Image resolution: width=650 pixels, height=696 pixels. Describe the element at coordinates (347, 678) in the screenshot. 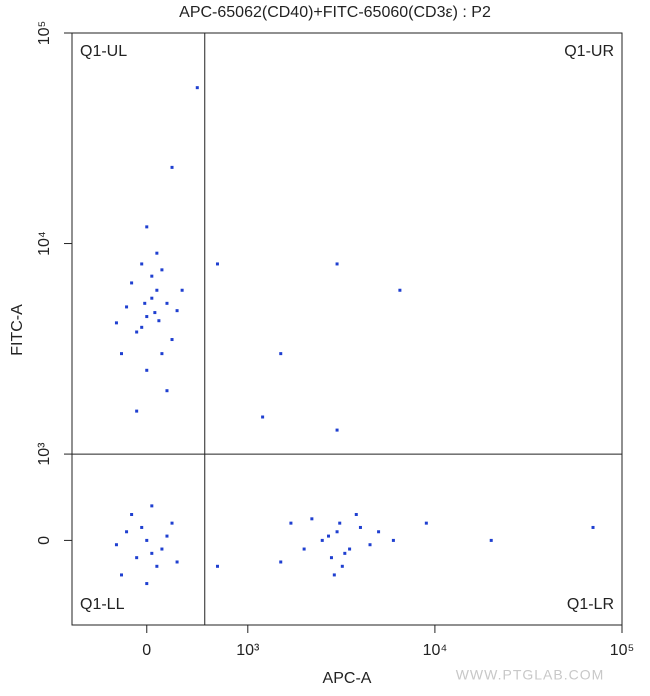

I see `x-axis-label: APC-A` at that location.